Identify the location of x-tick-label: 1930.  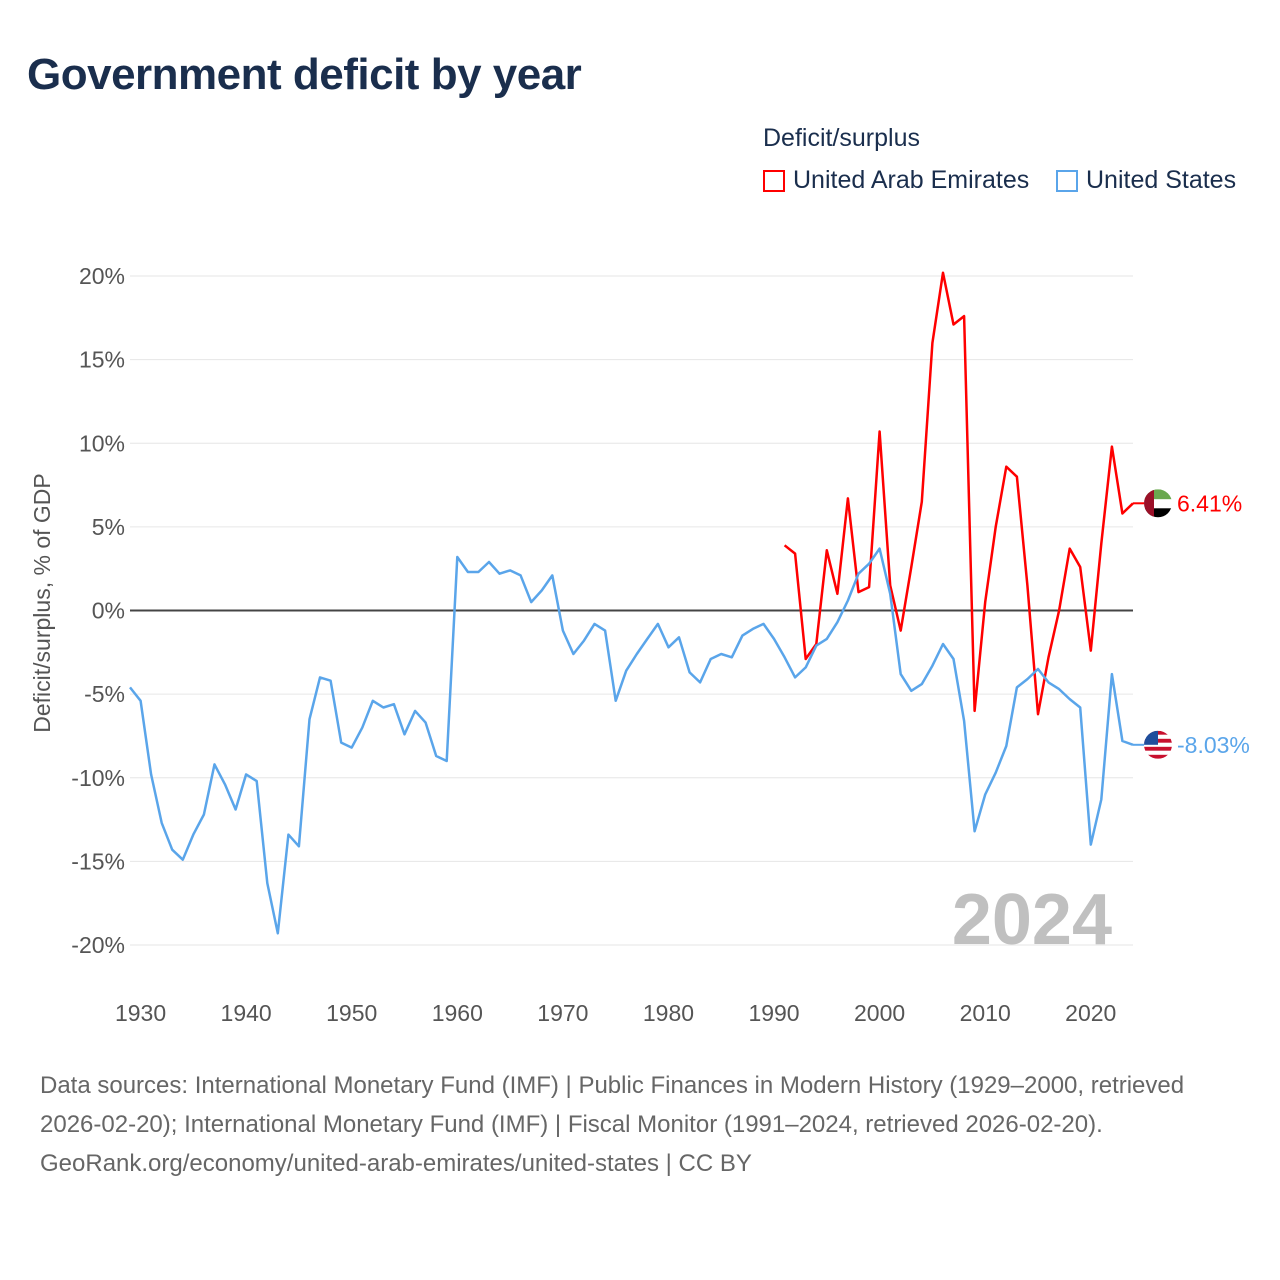
(140, 1013).